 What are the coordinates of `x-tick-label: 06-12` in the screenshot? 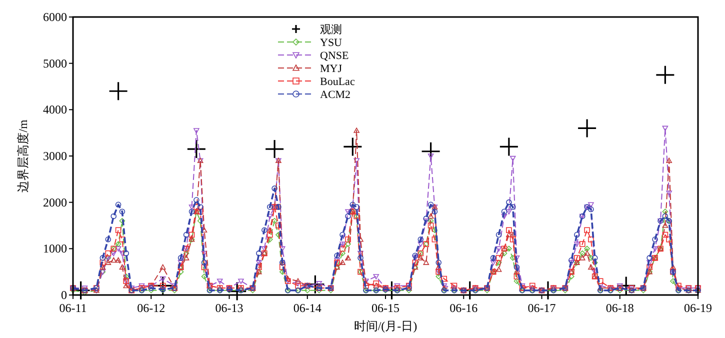 It's located at (151, 308).